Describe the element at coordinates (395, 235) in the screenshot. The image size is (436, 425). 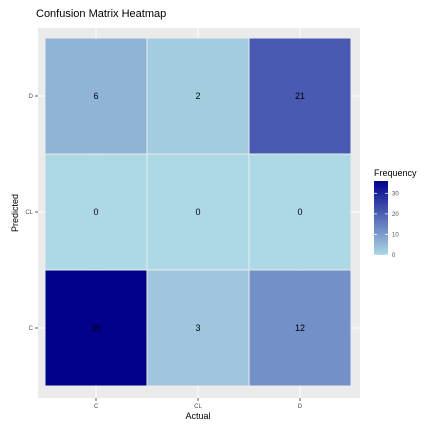
I see `legend-tick-label: 10` at that location.